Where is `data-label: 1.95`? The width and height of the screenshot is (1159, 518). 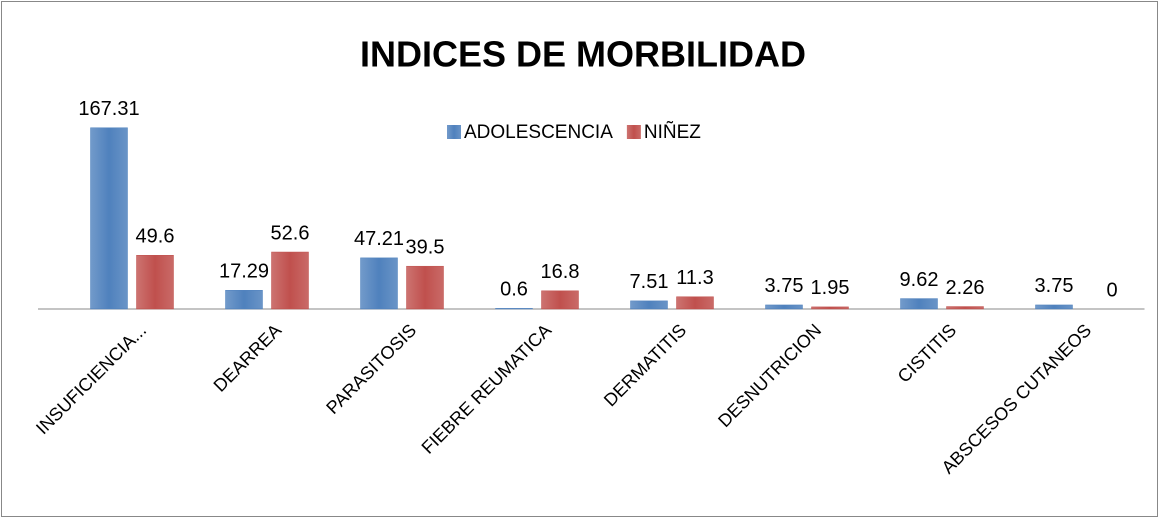 data-label: 1.95 is located at coordinates (830, 288).